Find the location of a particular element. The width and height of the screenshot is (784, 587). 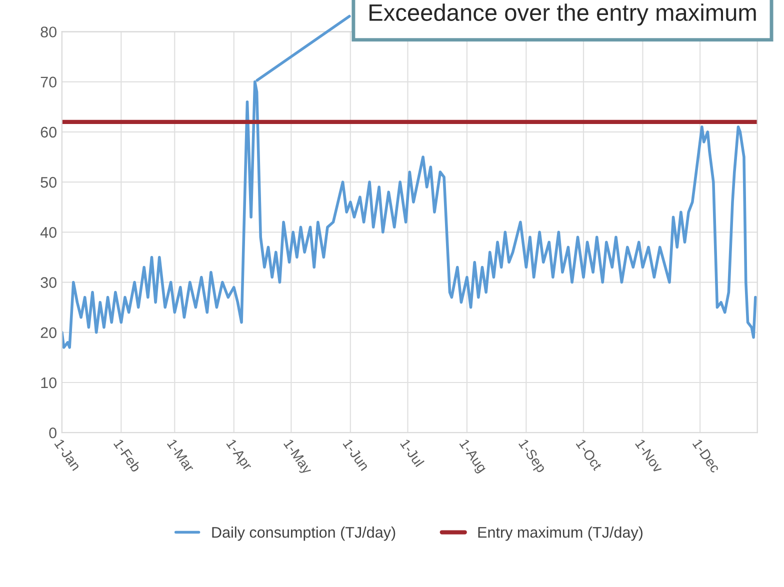

y-tick-label: 40 is located at coordinates (48, 232).